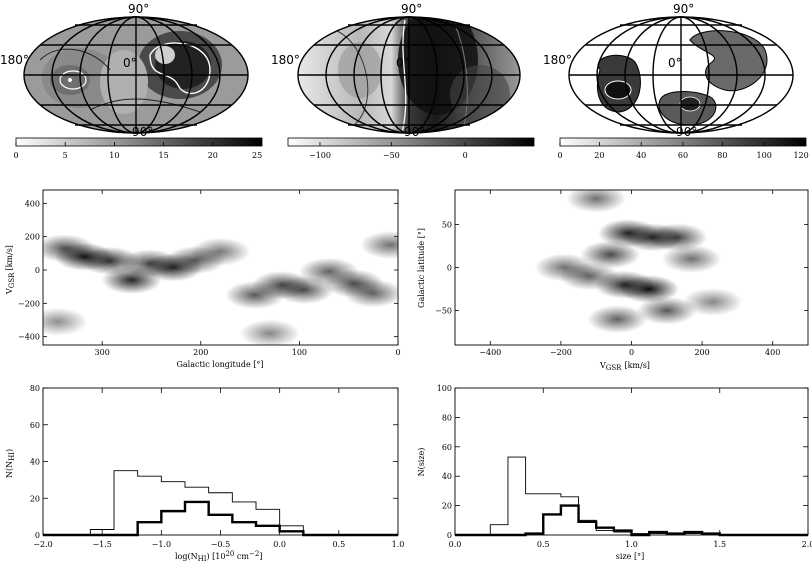  I want to click on svg-text: log(NHI) [1020 cm−2], so click(218, 556).